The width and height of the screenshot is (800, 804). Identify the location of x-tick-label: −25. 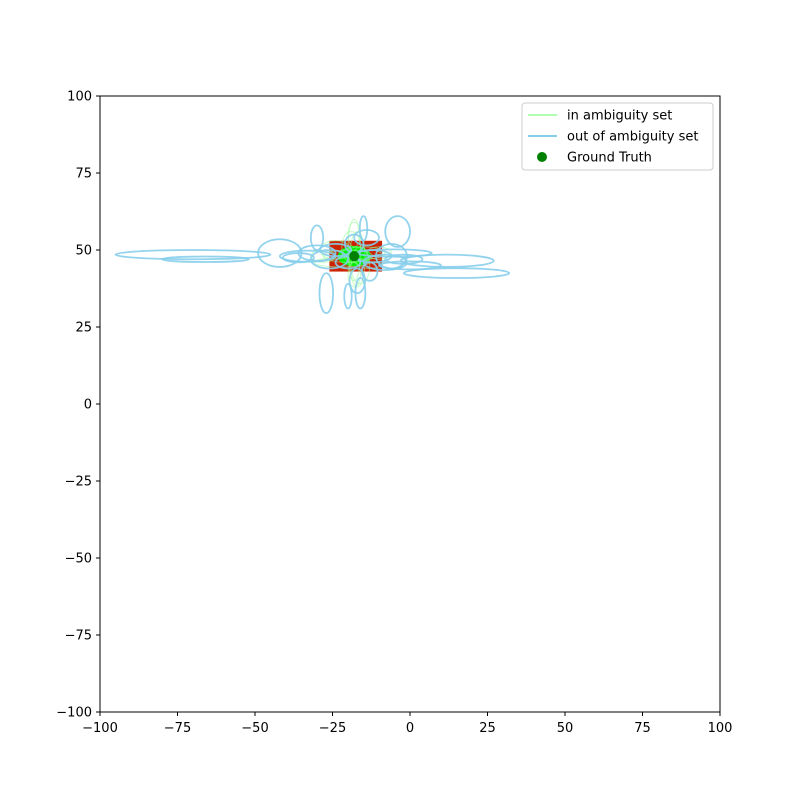
(332, 728).